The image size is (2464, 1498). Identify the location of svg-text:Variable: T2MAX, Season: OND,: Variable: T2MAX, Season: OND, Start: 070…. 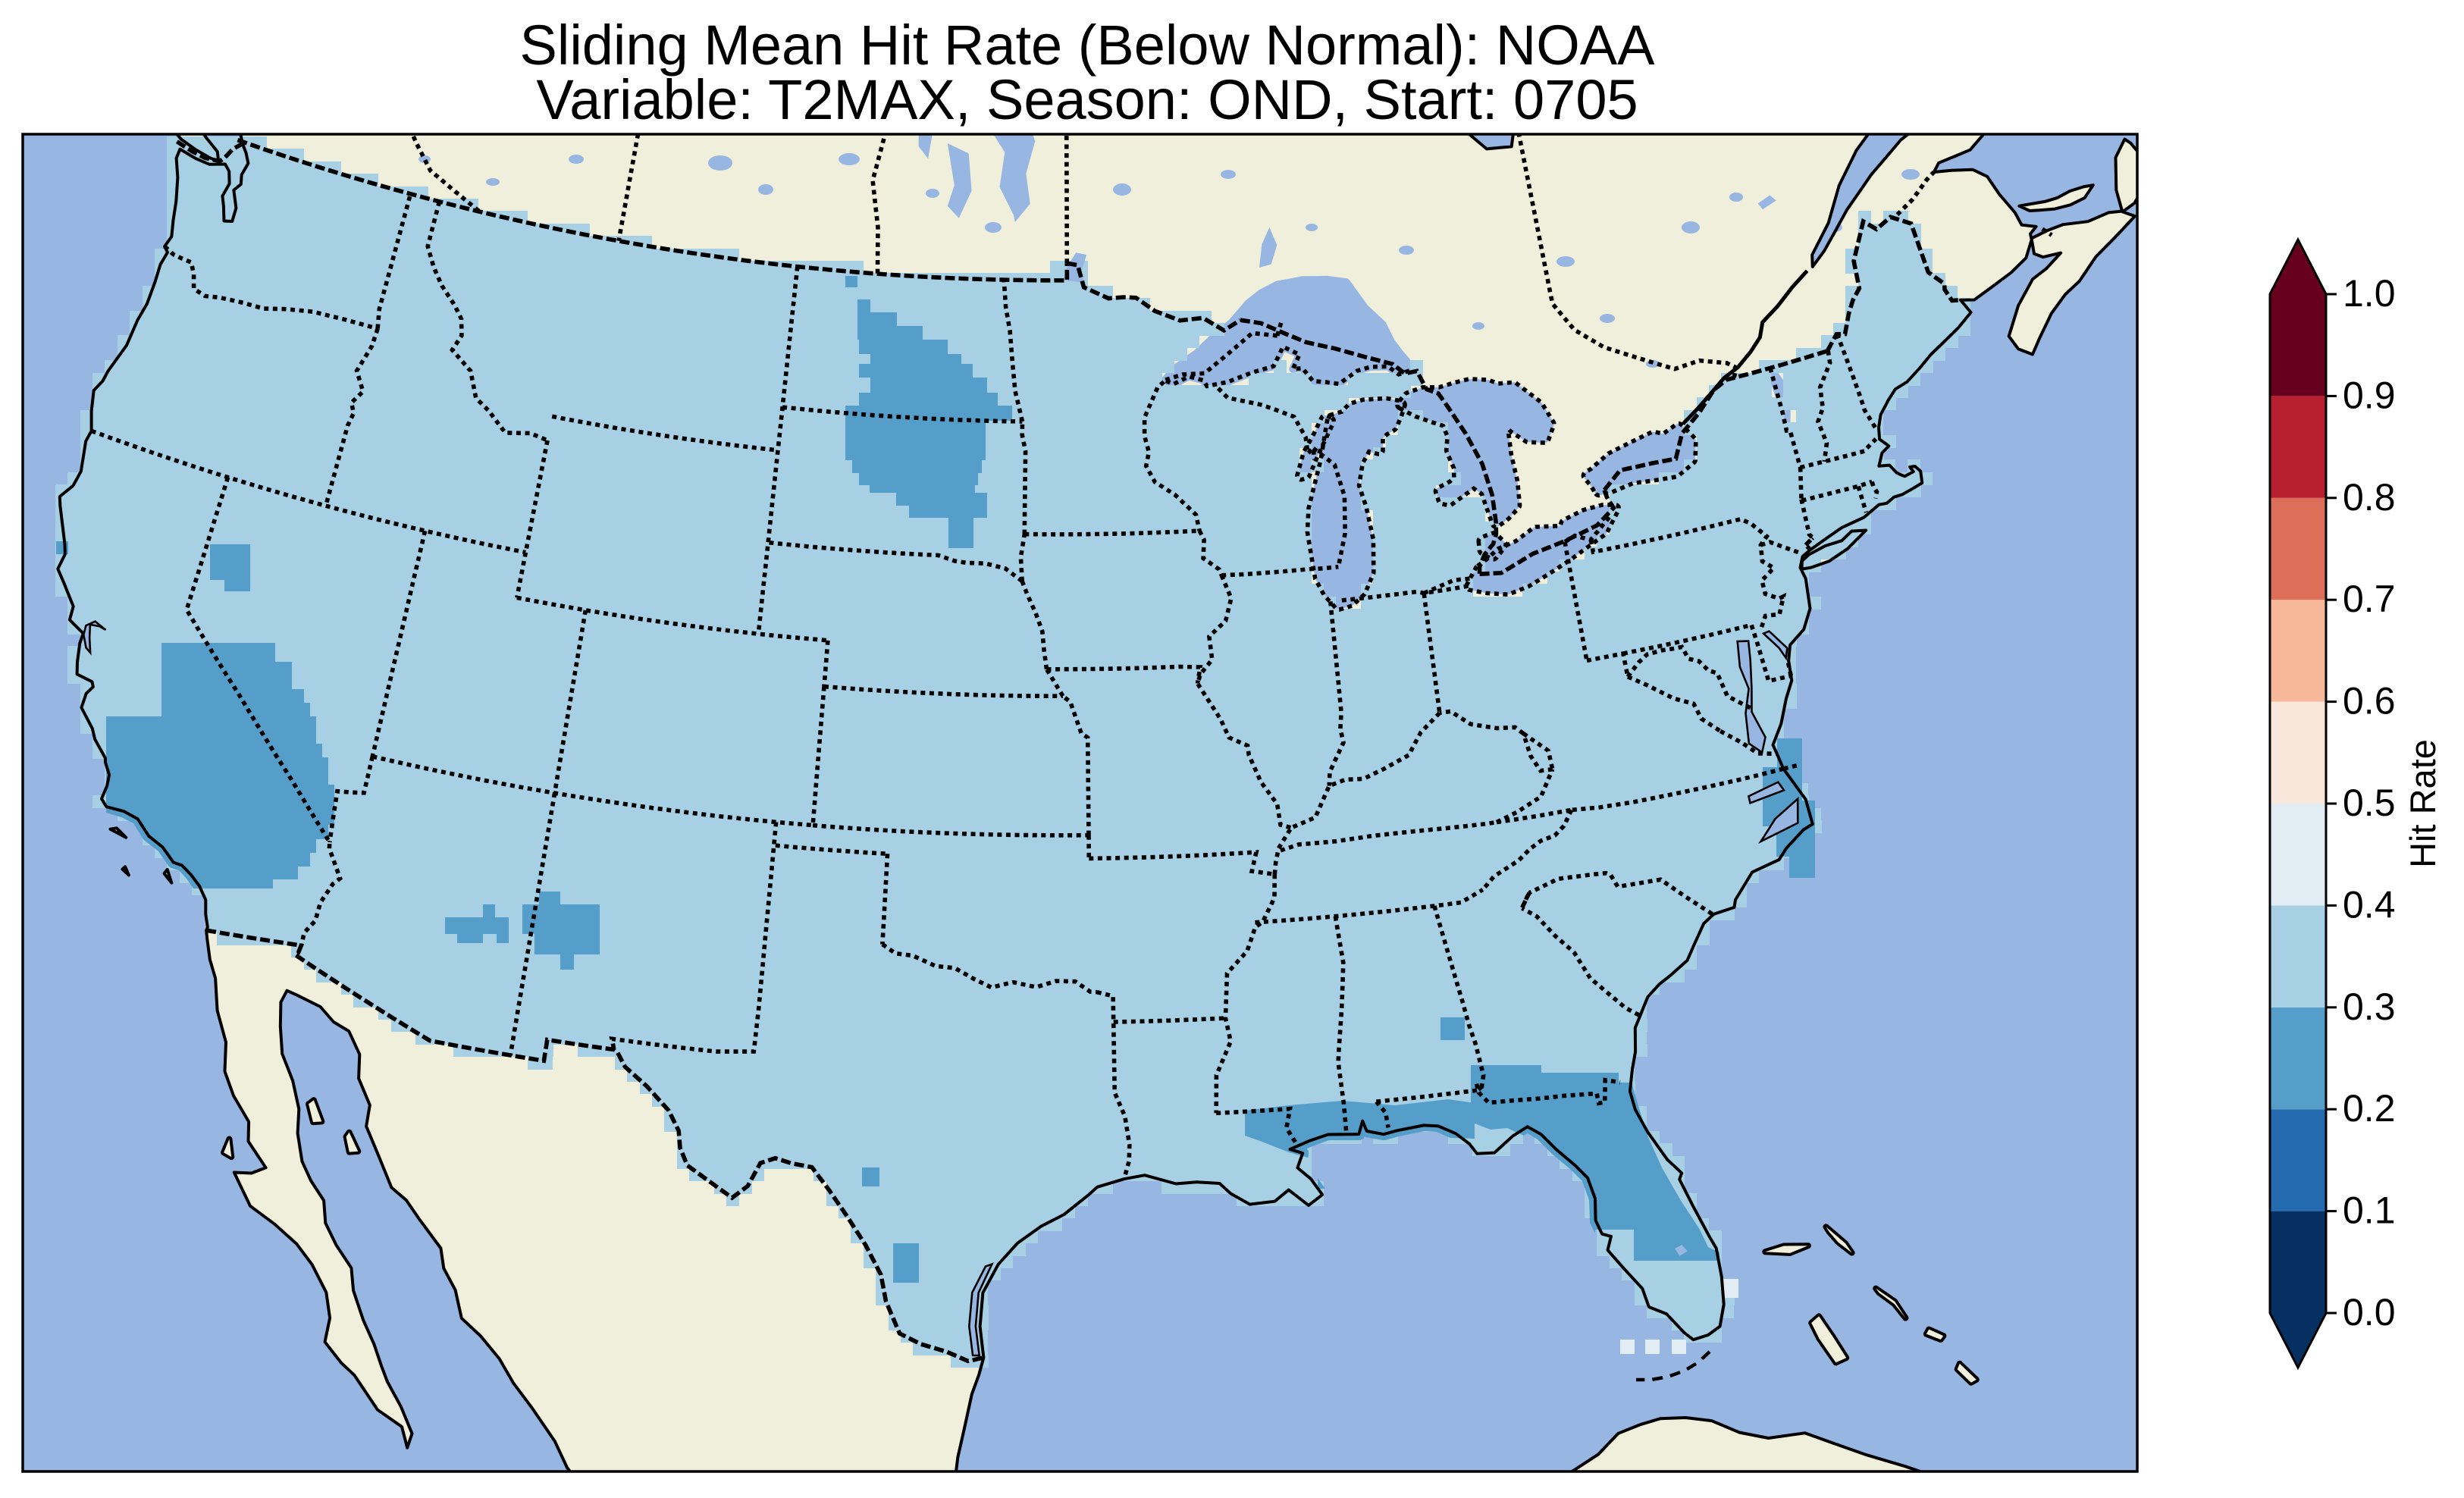
(1087, 99).